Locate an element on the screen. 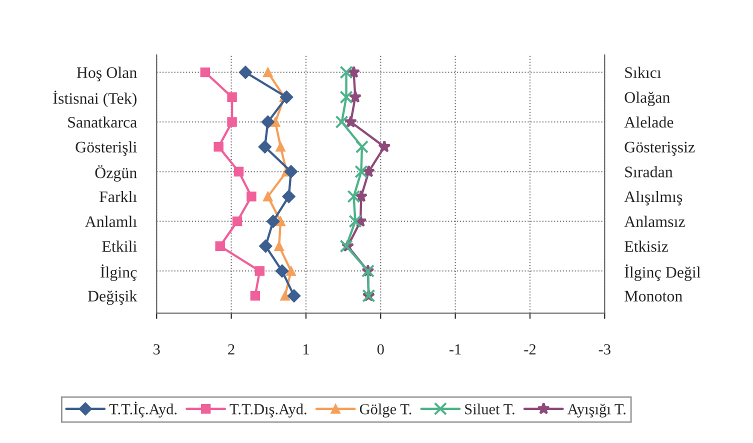 This screenshot has width=753, height=443. x-tick-label: -2 is located at coordinates (530, 349).